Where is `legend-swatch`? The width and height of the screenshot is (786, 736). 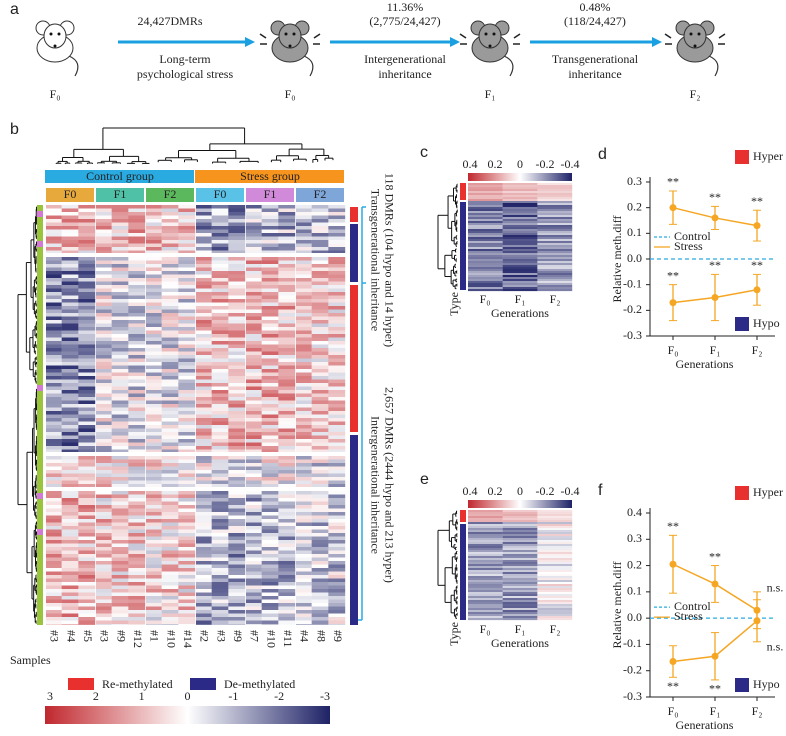 legend-swatch is located at coordinates (742, 493).